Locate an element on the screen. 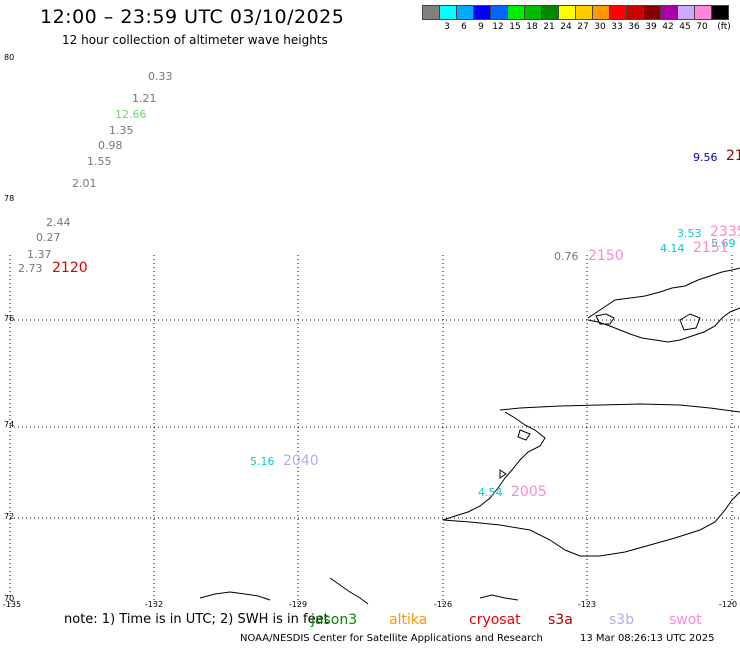 The image size is (740, 650). lon-label: -120 is located at coordinates (728, 604).